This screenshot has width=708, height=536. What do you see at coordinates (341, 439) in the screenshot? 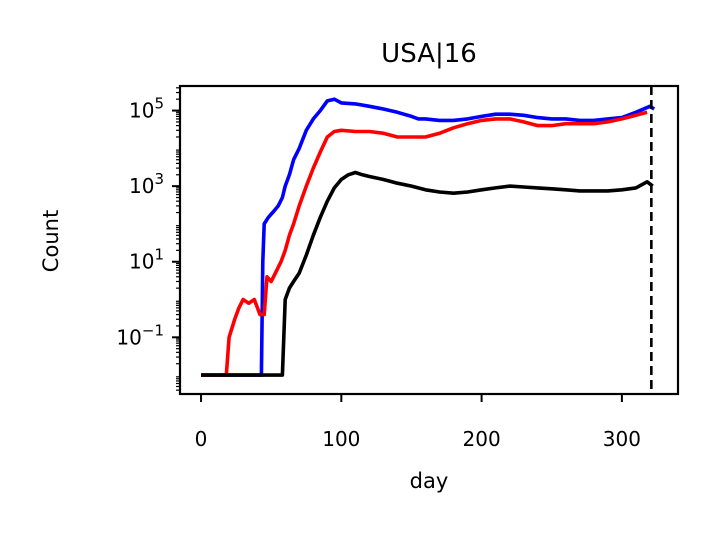
I see `x-tick-label: 100` at bounding box center [341, 439].